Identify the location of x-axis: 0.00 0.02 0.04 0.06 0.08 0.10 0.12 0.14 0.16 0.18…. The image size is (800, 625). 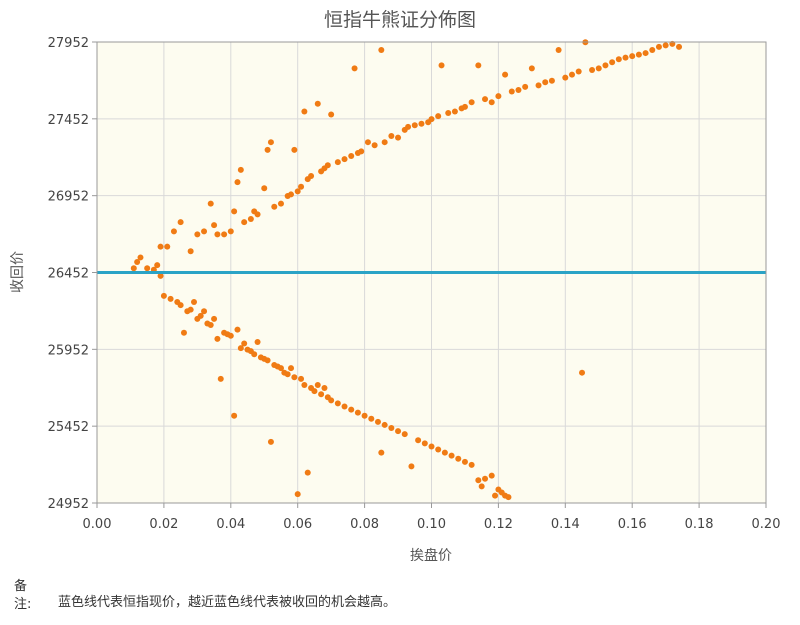
(432, 517).